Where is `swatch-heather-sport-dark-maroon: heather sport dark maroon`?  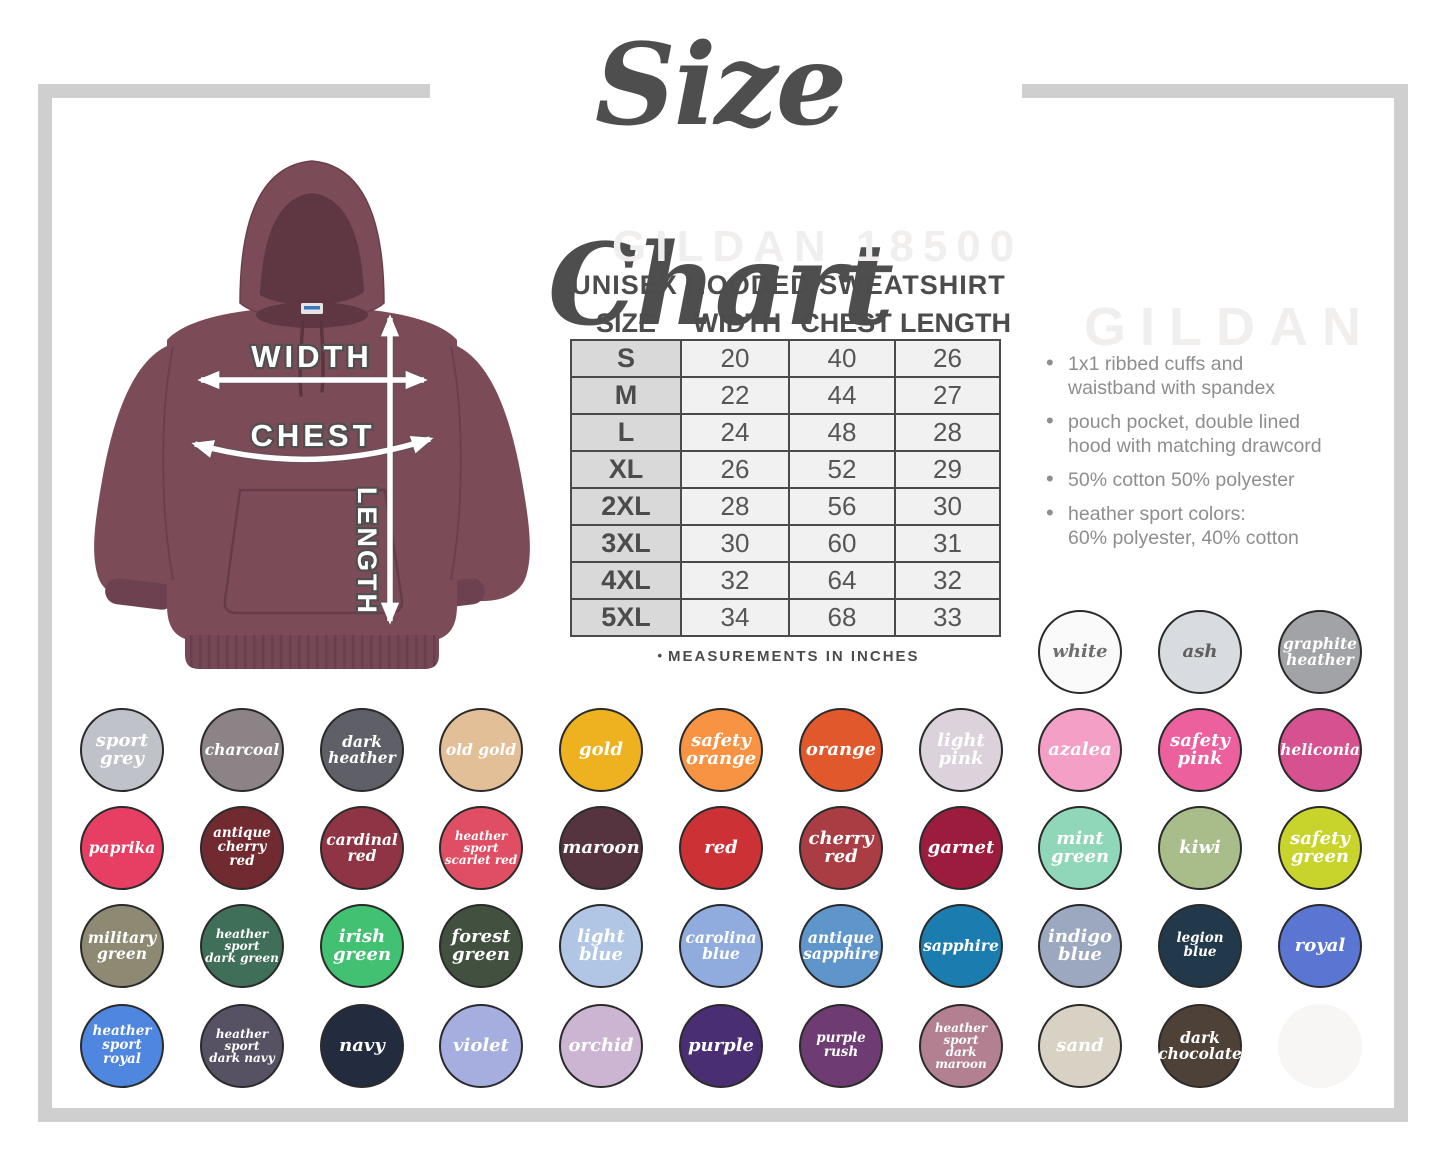
swatch-heather-sport-dark-maroon: heather sport dark maroon is located at coordinates (961, 1046).